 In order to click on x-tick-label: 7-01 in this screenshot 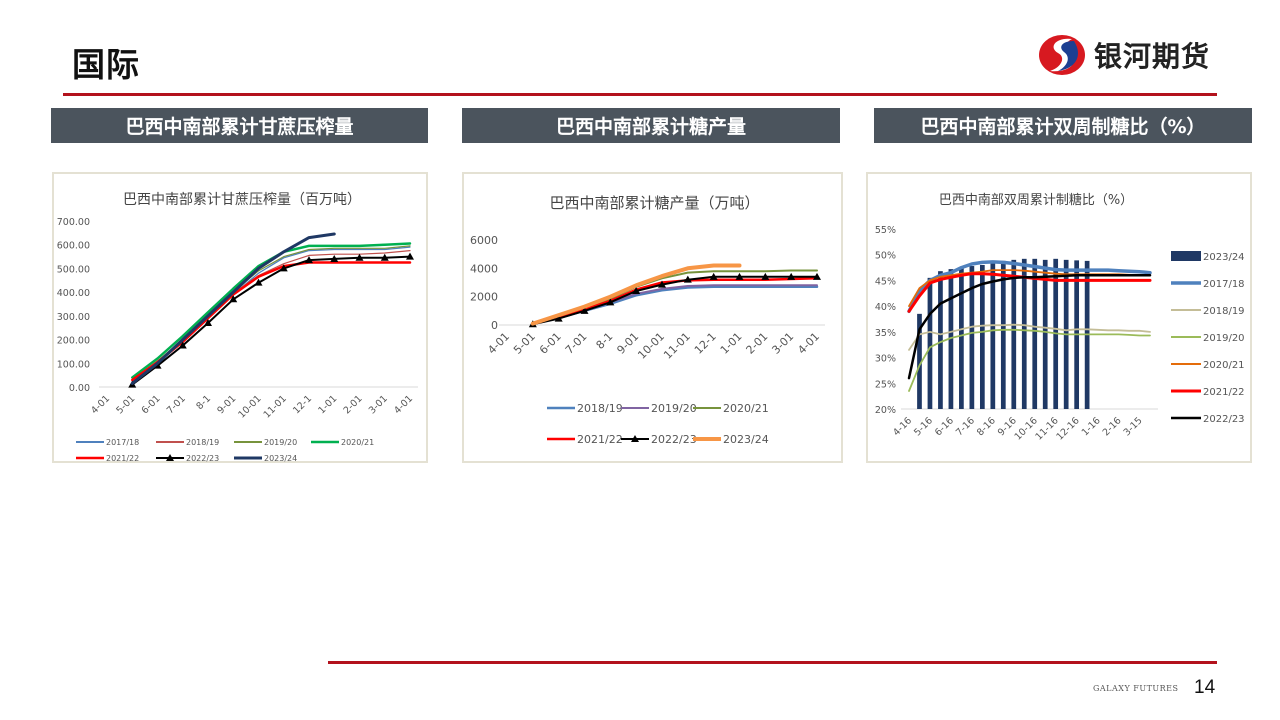, I will do `click(176, 404)`.